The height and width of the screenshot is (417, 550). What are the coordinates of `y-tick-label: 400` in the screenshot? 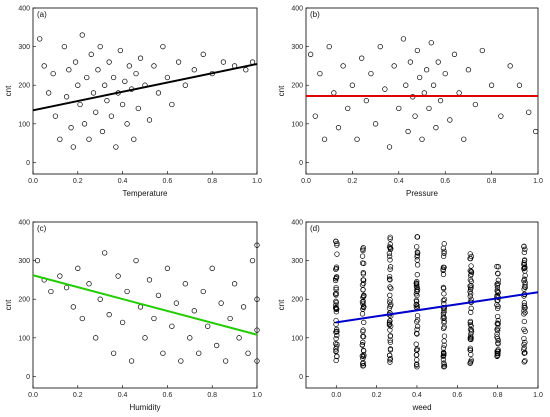 It's located at (297, 9).